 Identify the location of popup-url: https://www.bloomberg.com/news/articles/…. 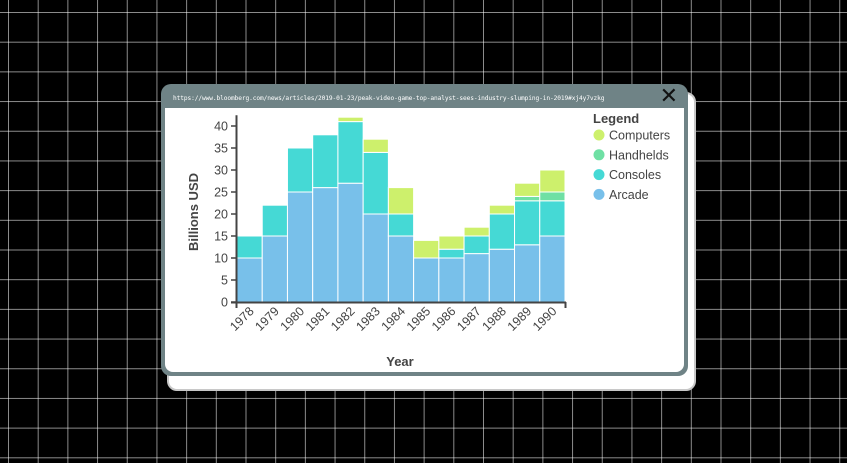
(389, 98).